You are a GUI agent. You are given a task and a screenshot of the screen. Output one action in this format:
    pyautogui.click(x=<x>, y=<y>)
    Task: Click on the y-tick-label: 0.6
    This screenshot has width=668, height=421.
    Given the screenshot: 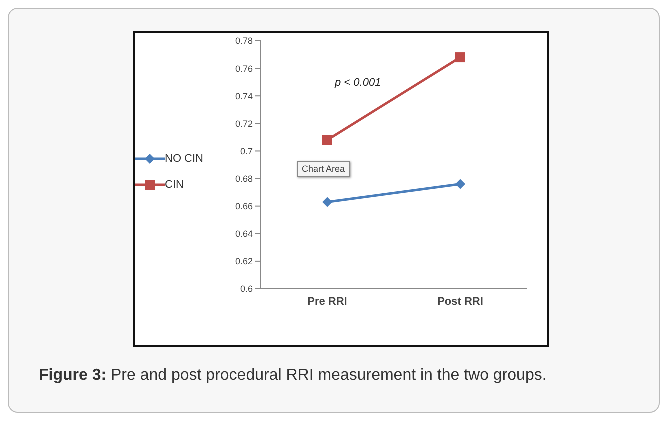 What is the action you would take?
    pyautogui.click(x=246, y=289)
    